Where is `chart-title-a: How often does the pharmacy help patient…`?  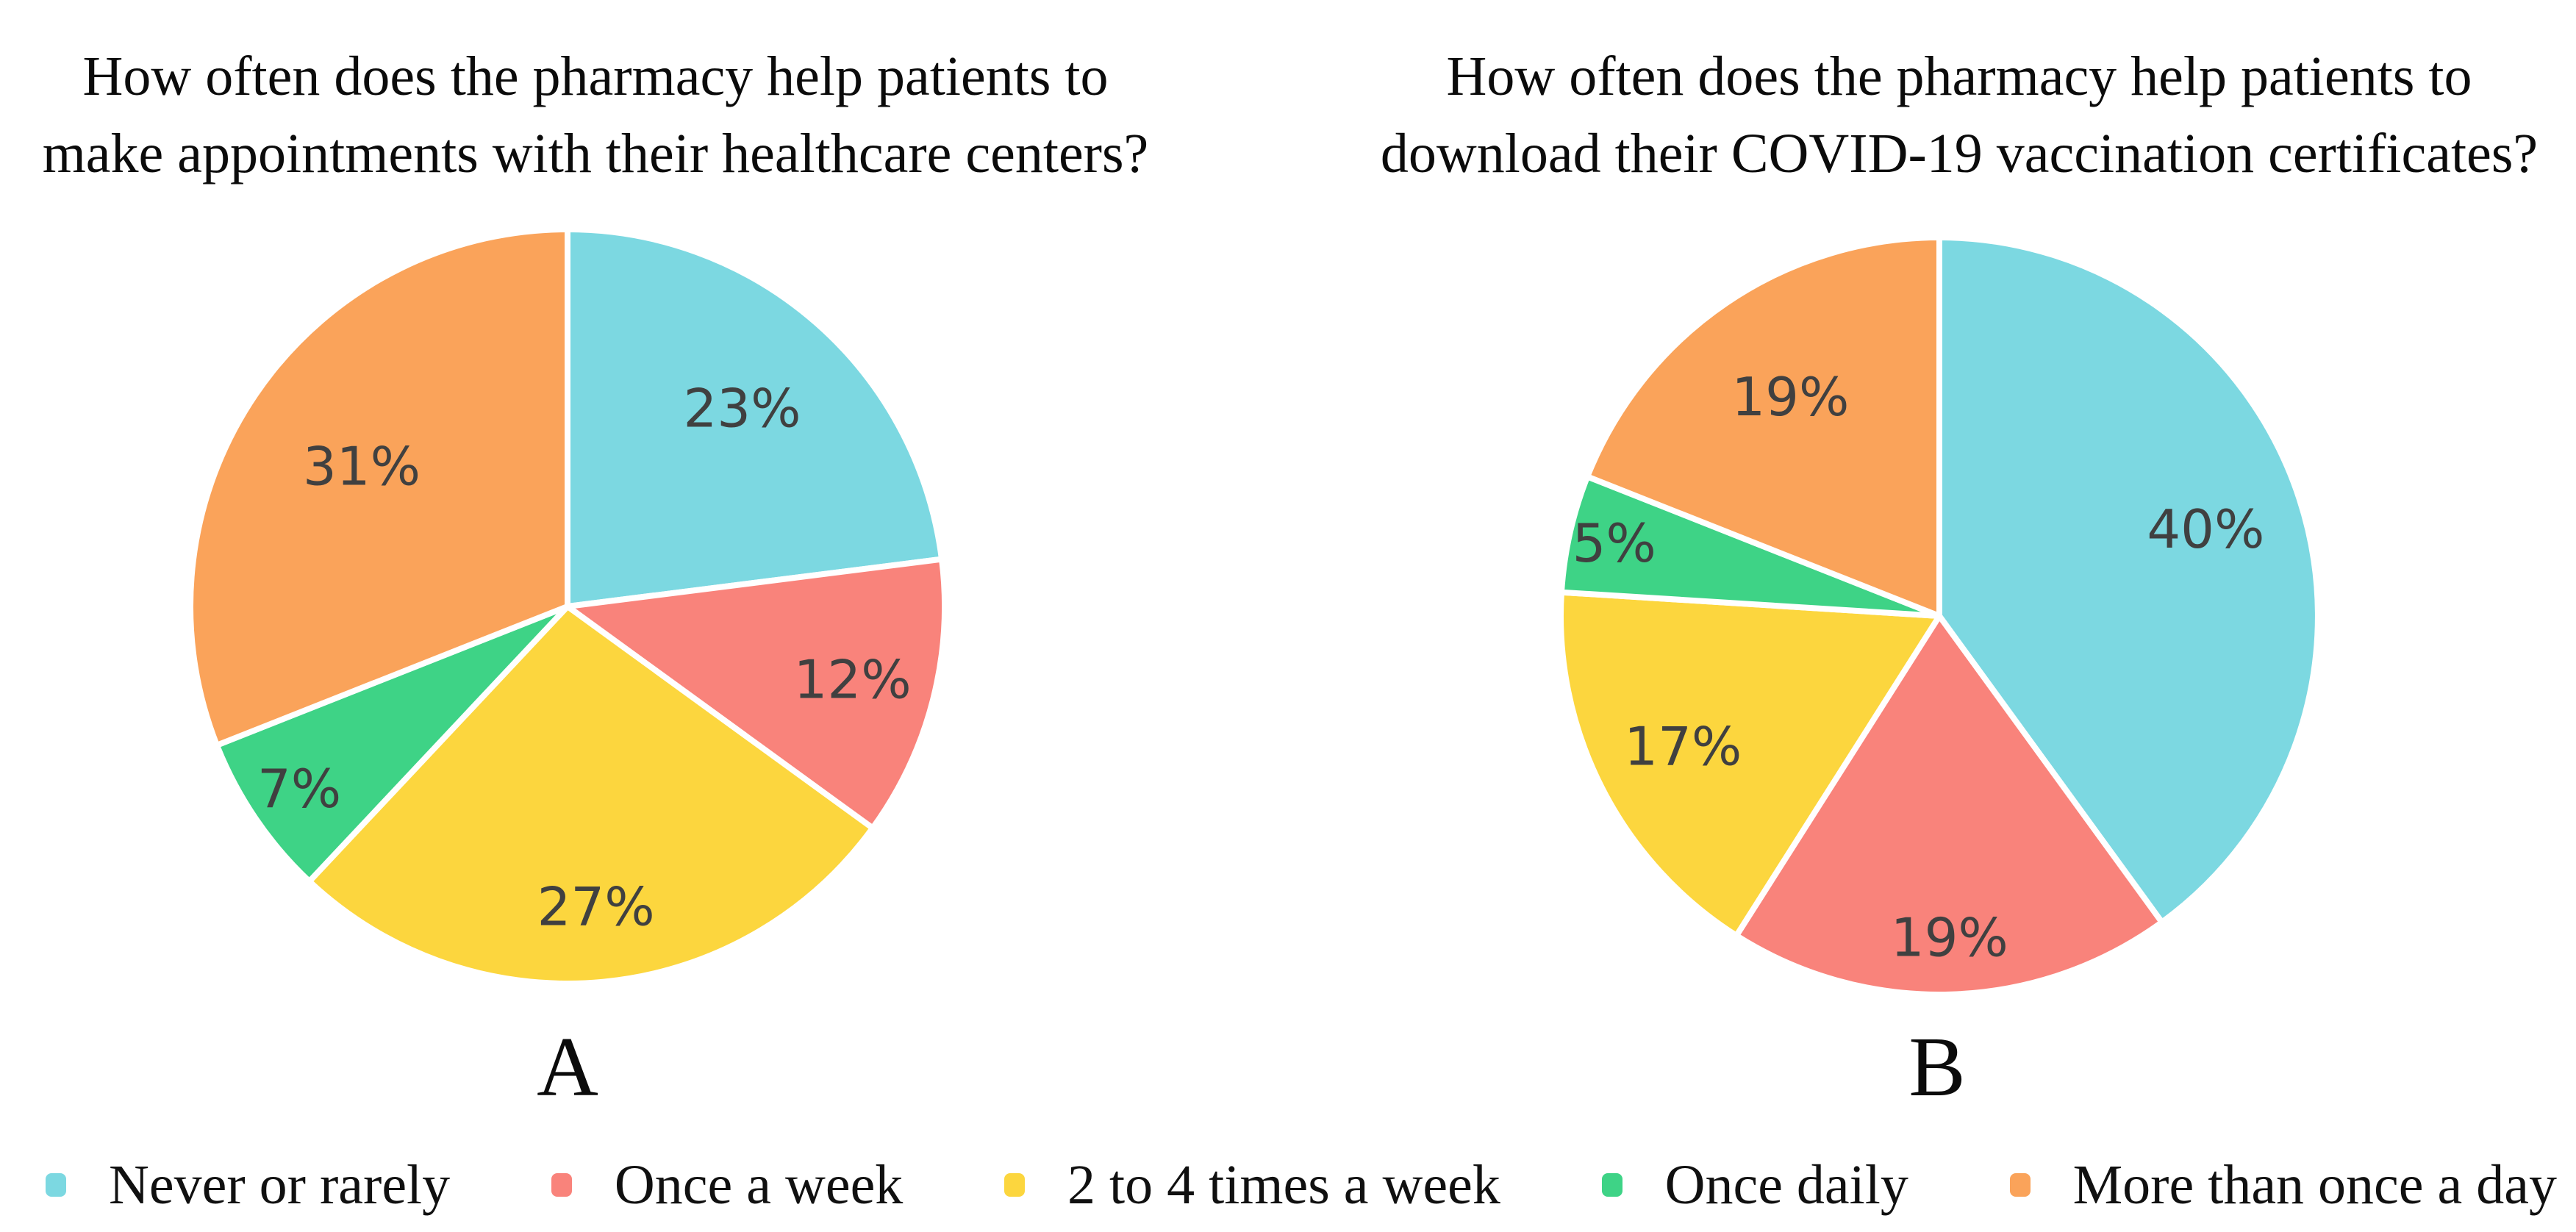 chart-title-a: How often does the pharmacy help patient… is located at coordinates (595, 116).